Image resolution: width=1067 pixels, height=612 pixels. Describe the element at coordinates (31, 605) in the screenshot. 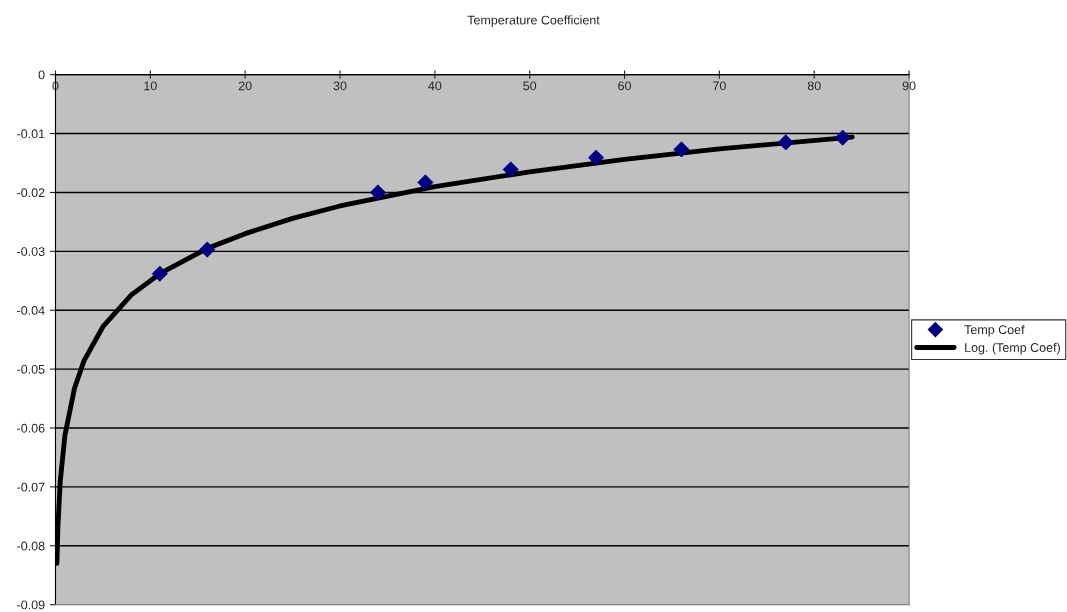

I see `y-tick-label: -0.09` at that location.